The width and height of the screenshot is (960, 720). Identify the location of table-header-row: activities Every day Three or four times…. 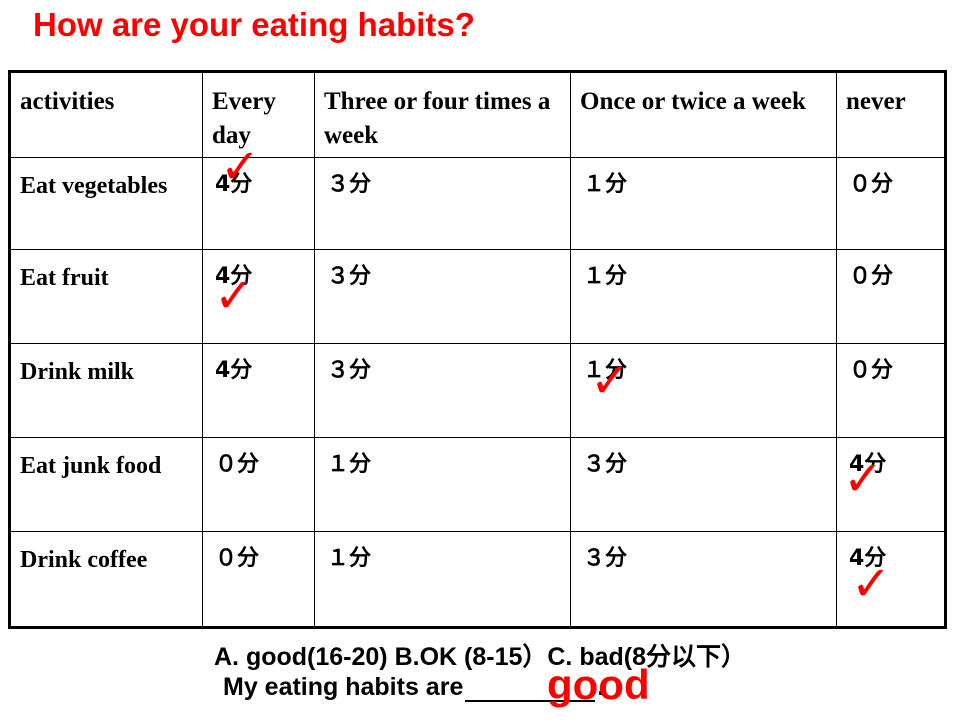
(477, 114).